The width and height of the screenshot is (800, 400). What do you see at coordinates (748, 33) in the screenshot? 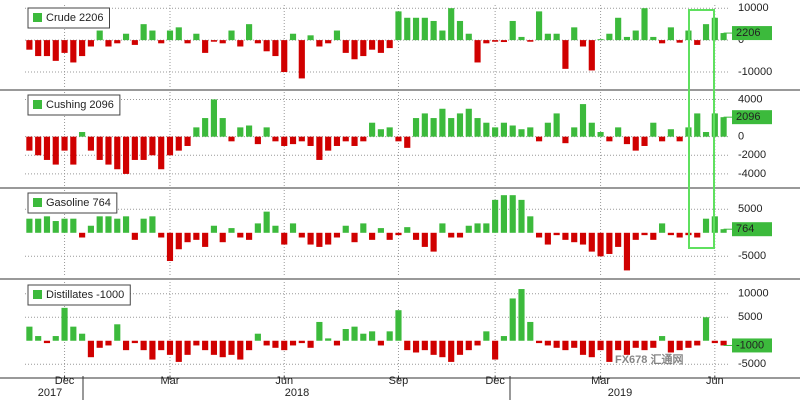
I see `last-value-label: 2206` at bounding box center [748, 33].